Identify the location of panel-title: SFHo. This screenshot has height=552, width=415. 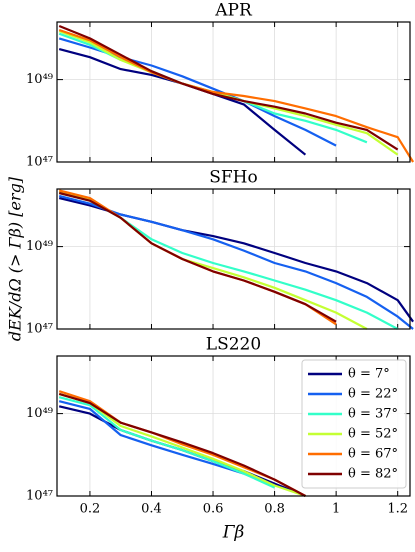
(233, 178).